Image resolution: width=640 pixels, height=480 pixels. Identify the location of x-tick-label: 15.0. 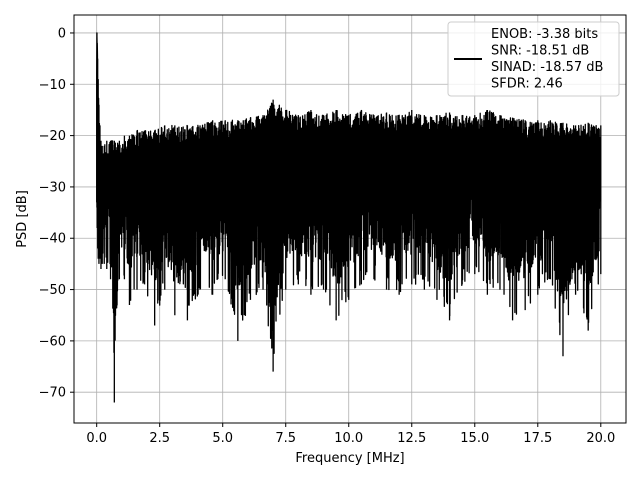
(474, 438).